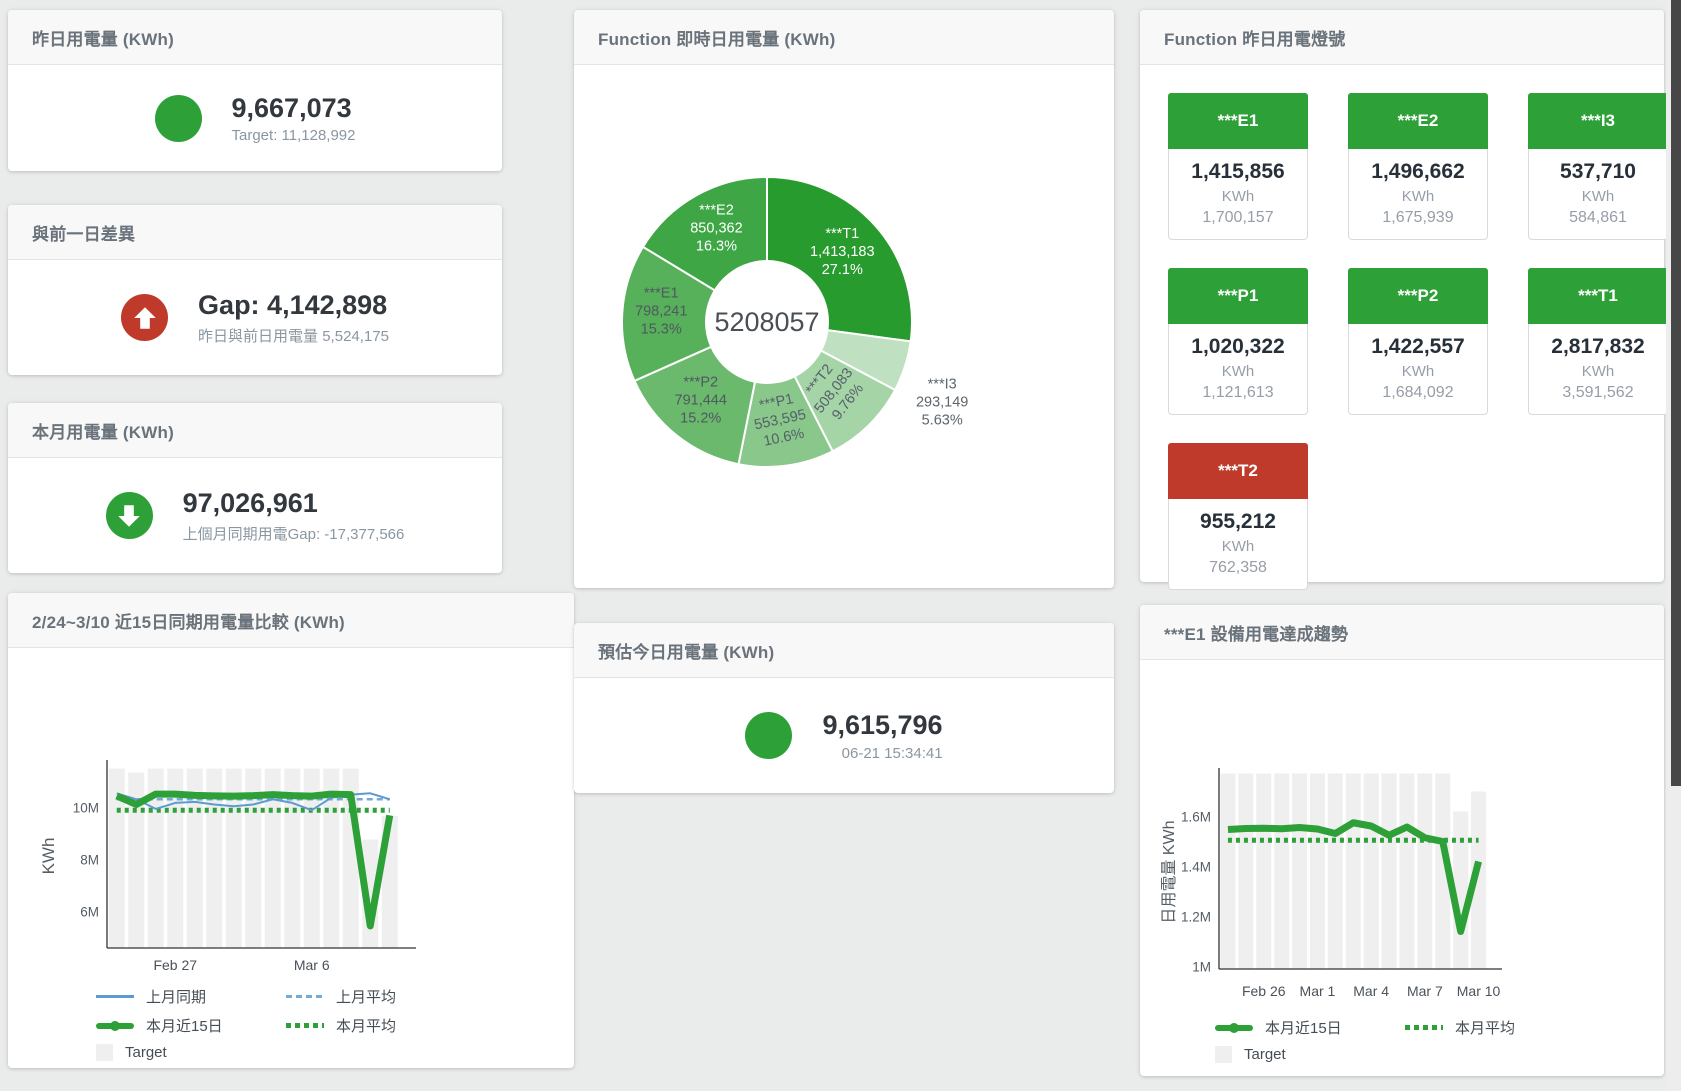 This screenshot has width=1681, height=1091. Describe the element at coordinates (48, 856) in the screenshot. I see `y-axis-title: KWh` at that location.